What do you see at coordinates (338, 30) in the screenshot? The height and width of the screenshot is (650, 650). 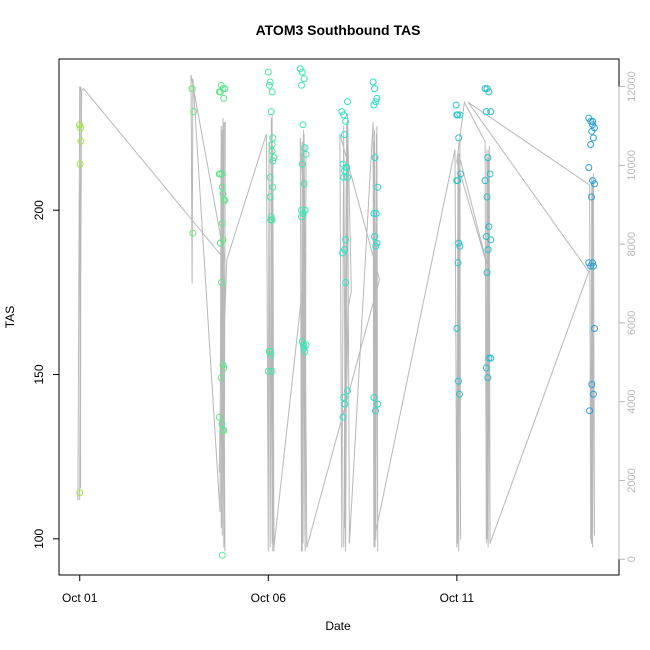 I see `chart-title: ATOM3 Southbound TAS` at bounding box center [338, 30].